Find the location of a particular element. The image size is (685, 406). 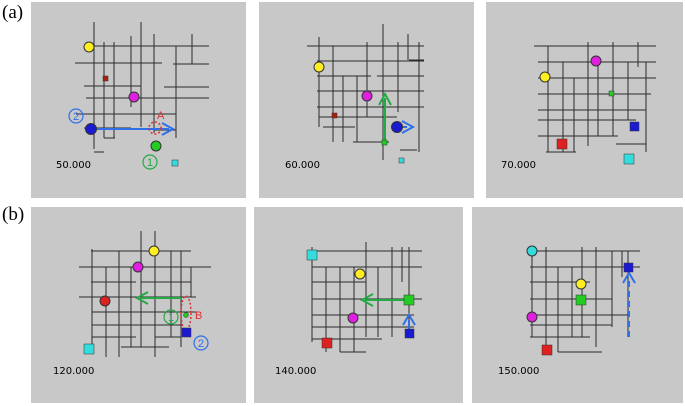

map-b2 is located at coordinates (364, 297).